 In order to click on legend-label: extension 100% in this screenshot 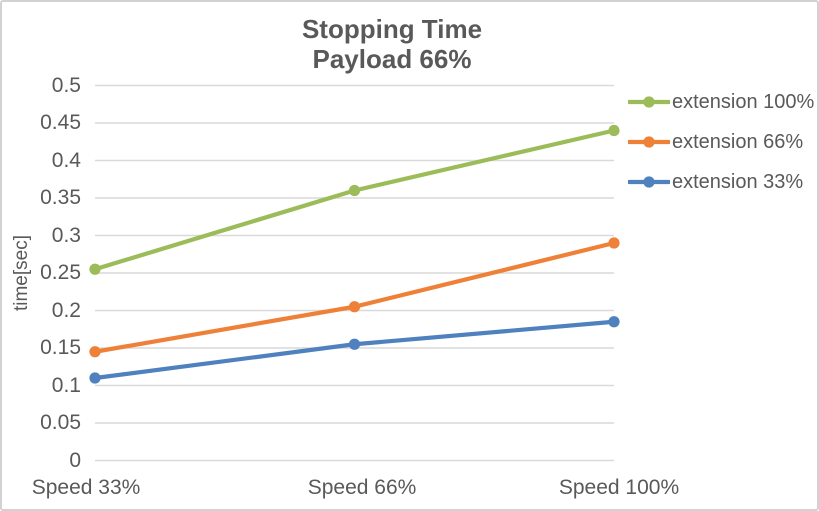, I will do `click(743, 101)`.